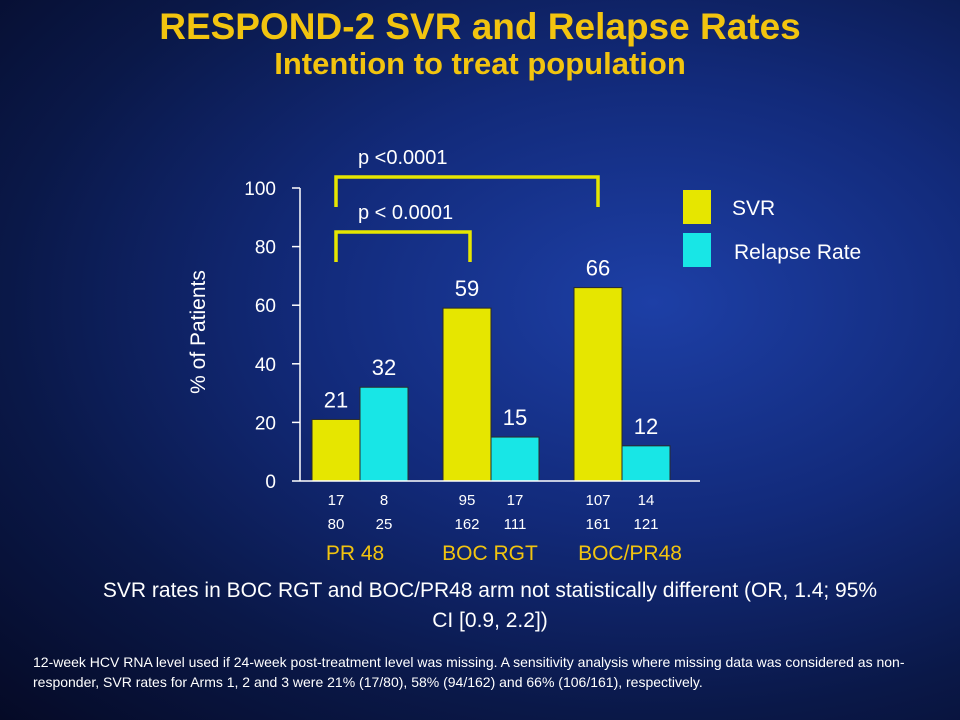 The width and height of the screenshot is (960, 720). I want to click on data-label: 59, so click(467, 288).